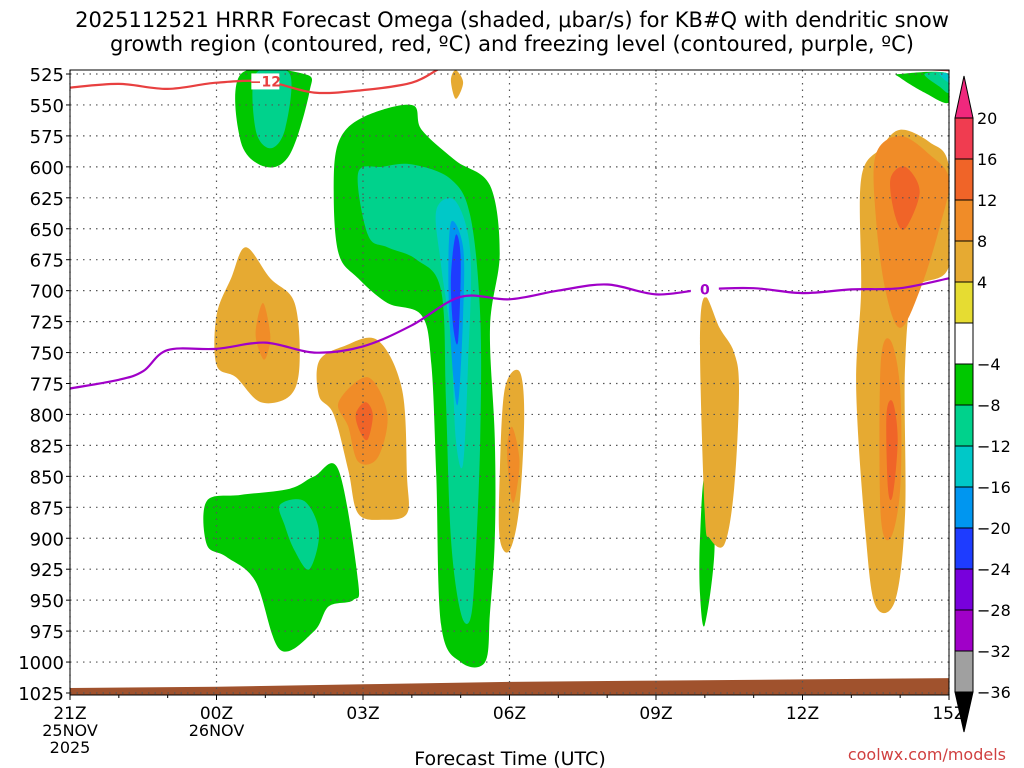  Describe the element at coordinates (926, 754) in the screenshot. I see `watermark-text: coolwx.com/models` at that location.